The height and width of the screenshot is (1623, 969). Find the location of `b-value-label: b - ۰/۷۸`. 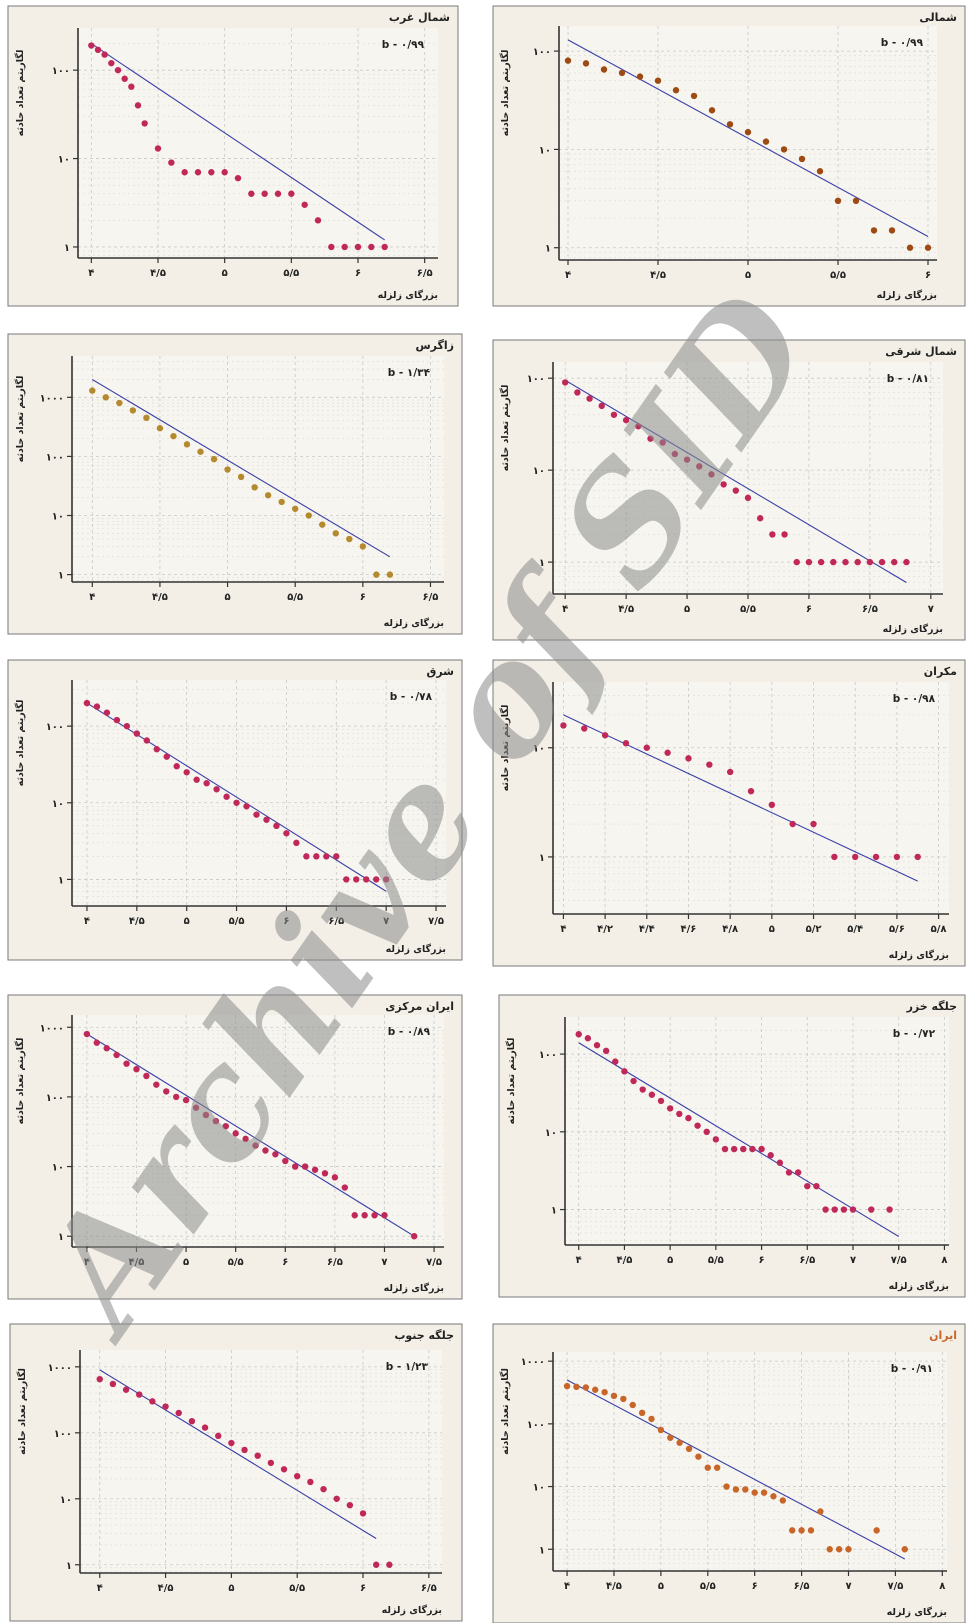

b-value-label: b - ۰/۷۸ is located at coordinates (411, 697).